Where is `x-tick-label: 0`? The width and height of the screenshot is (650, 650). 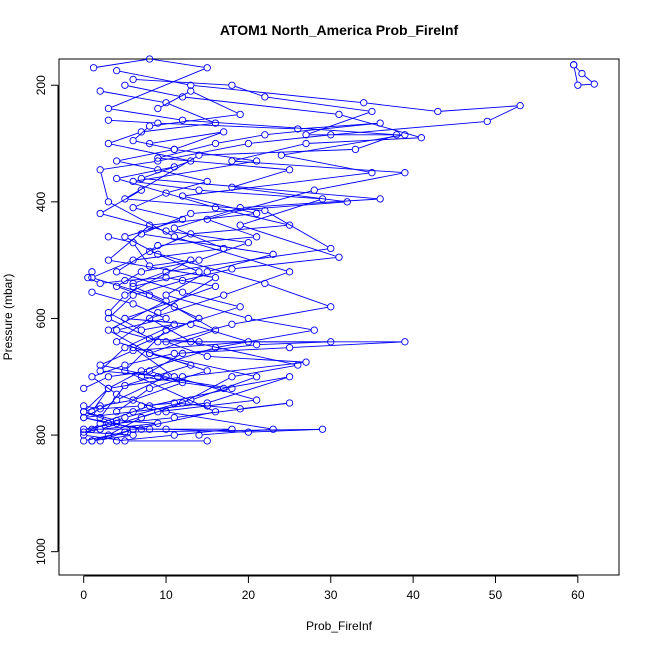
x-tick-label: 0 is located at coordinates (83, 595).